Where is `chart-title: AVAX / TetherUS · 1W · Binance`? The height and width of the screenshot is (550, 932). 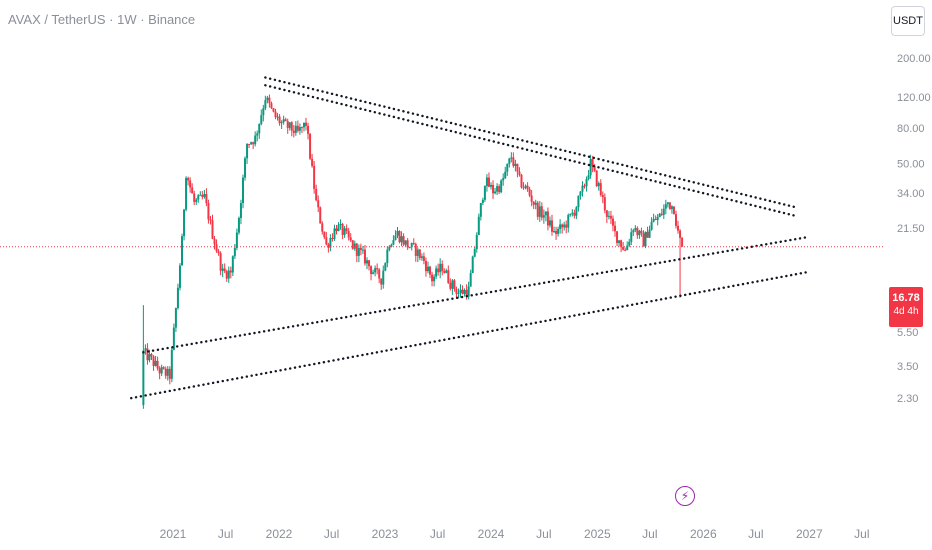
chart-title: AVAX / TetherUS · 1W · Binance is located at coordinates (102, 19).